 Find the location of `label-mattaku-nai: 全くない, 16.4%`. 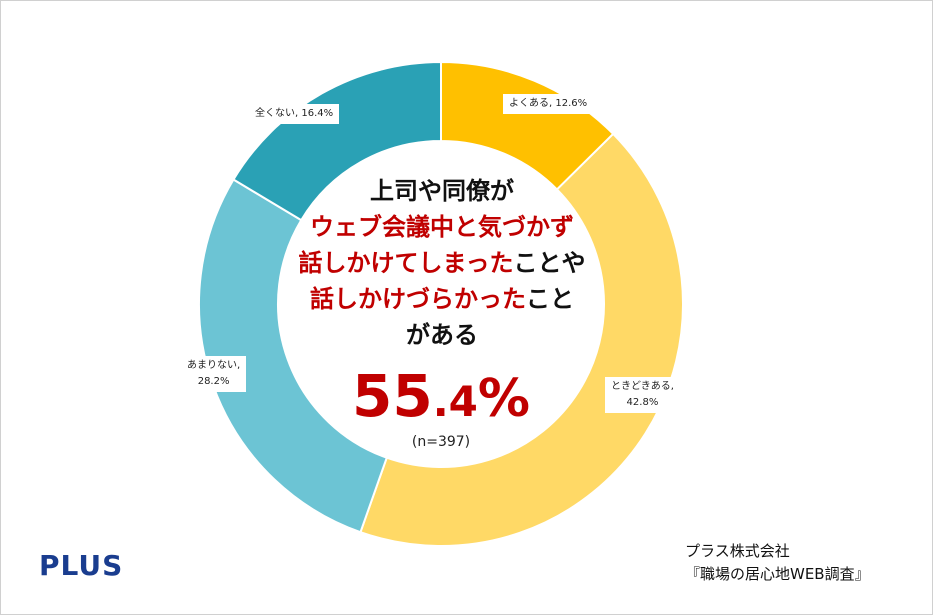

label-mattaku-nai: 全くない, 16.4% is located at coordinates (294, 114).